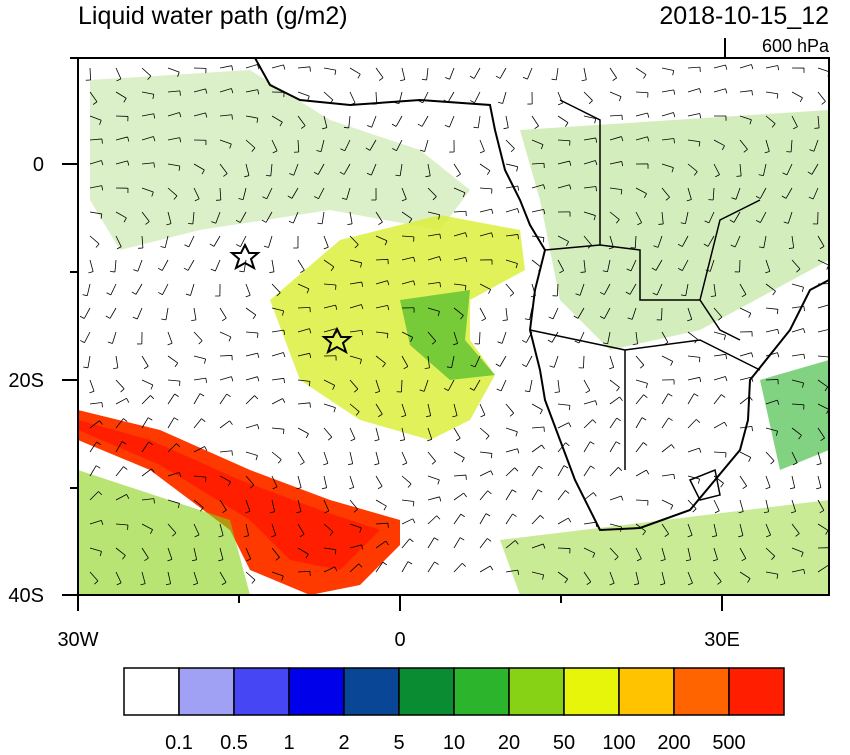 The height and width of the screenshot is (755, 850). What do you see at coordinates (618, 741) in the screenshot?
I see `colorbar-label: 100` at bounding box center [618, 741].